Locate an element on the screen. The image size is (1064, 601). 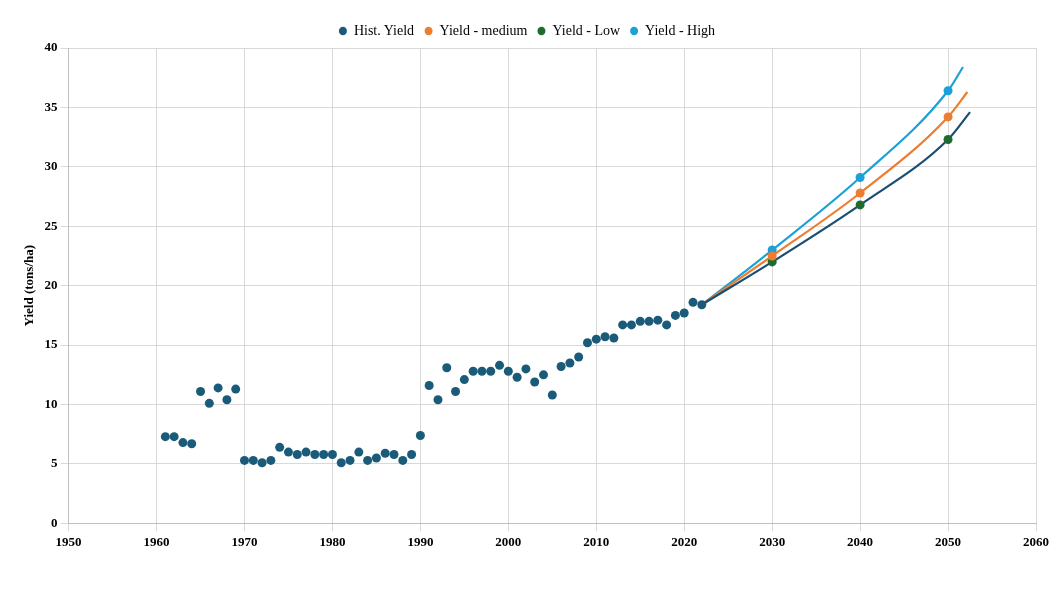
legend-label: Hist. Yield is located at coordinates (384, 30).